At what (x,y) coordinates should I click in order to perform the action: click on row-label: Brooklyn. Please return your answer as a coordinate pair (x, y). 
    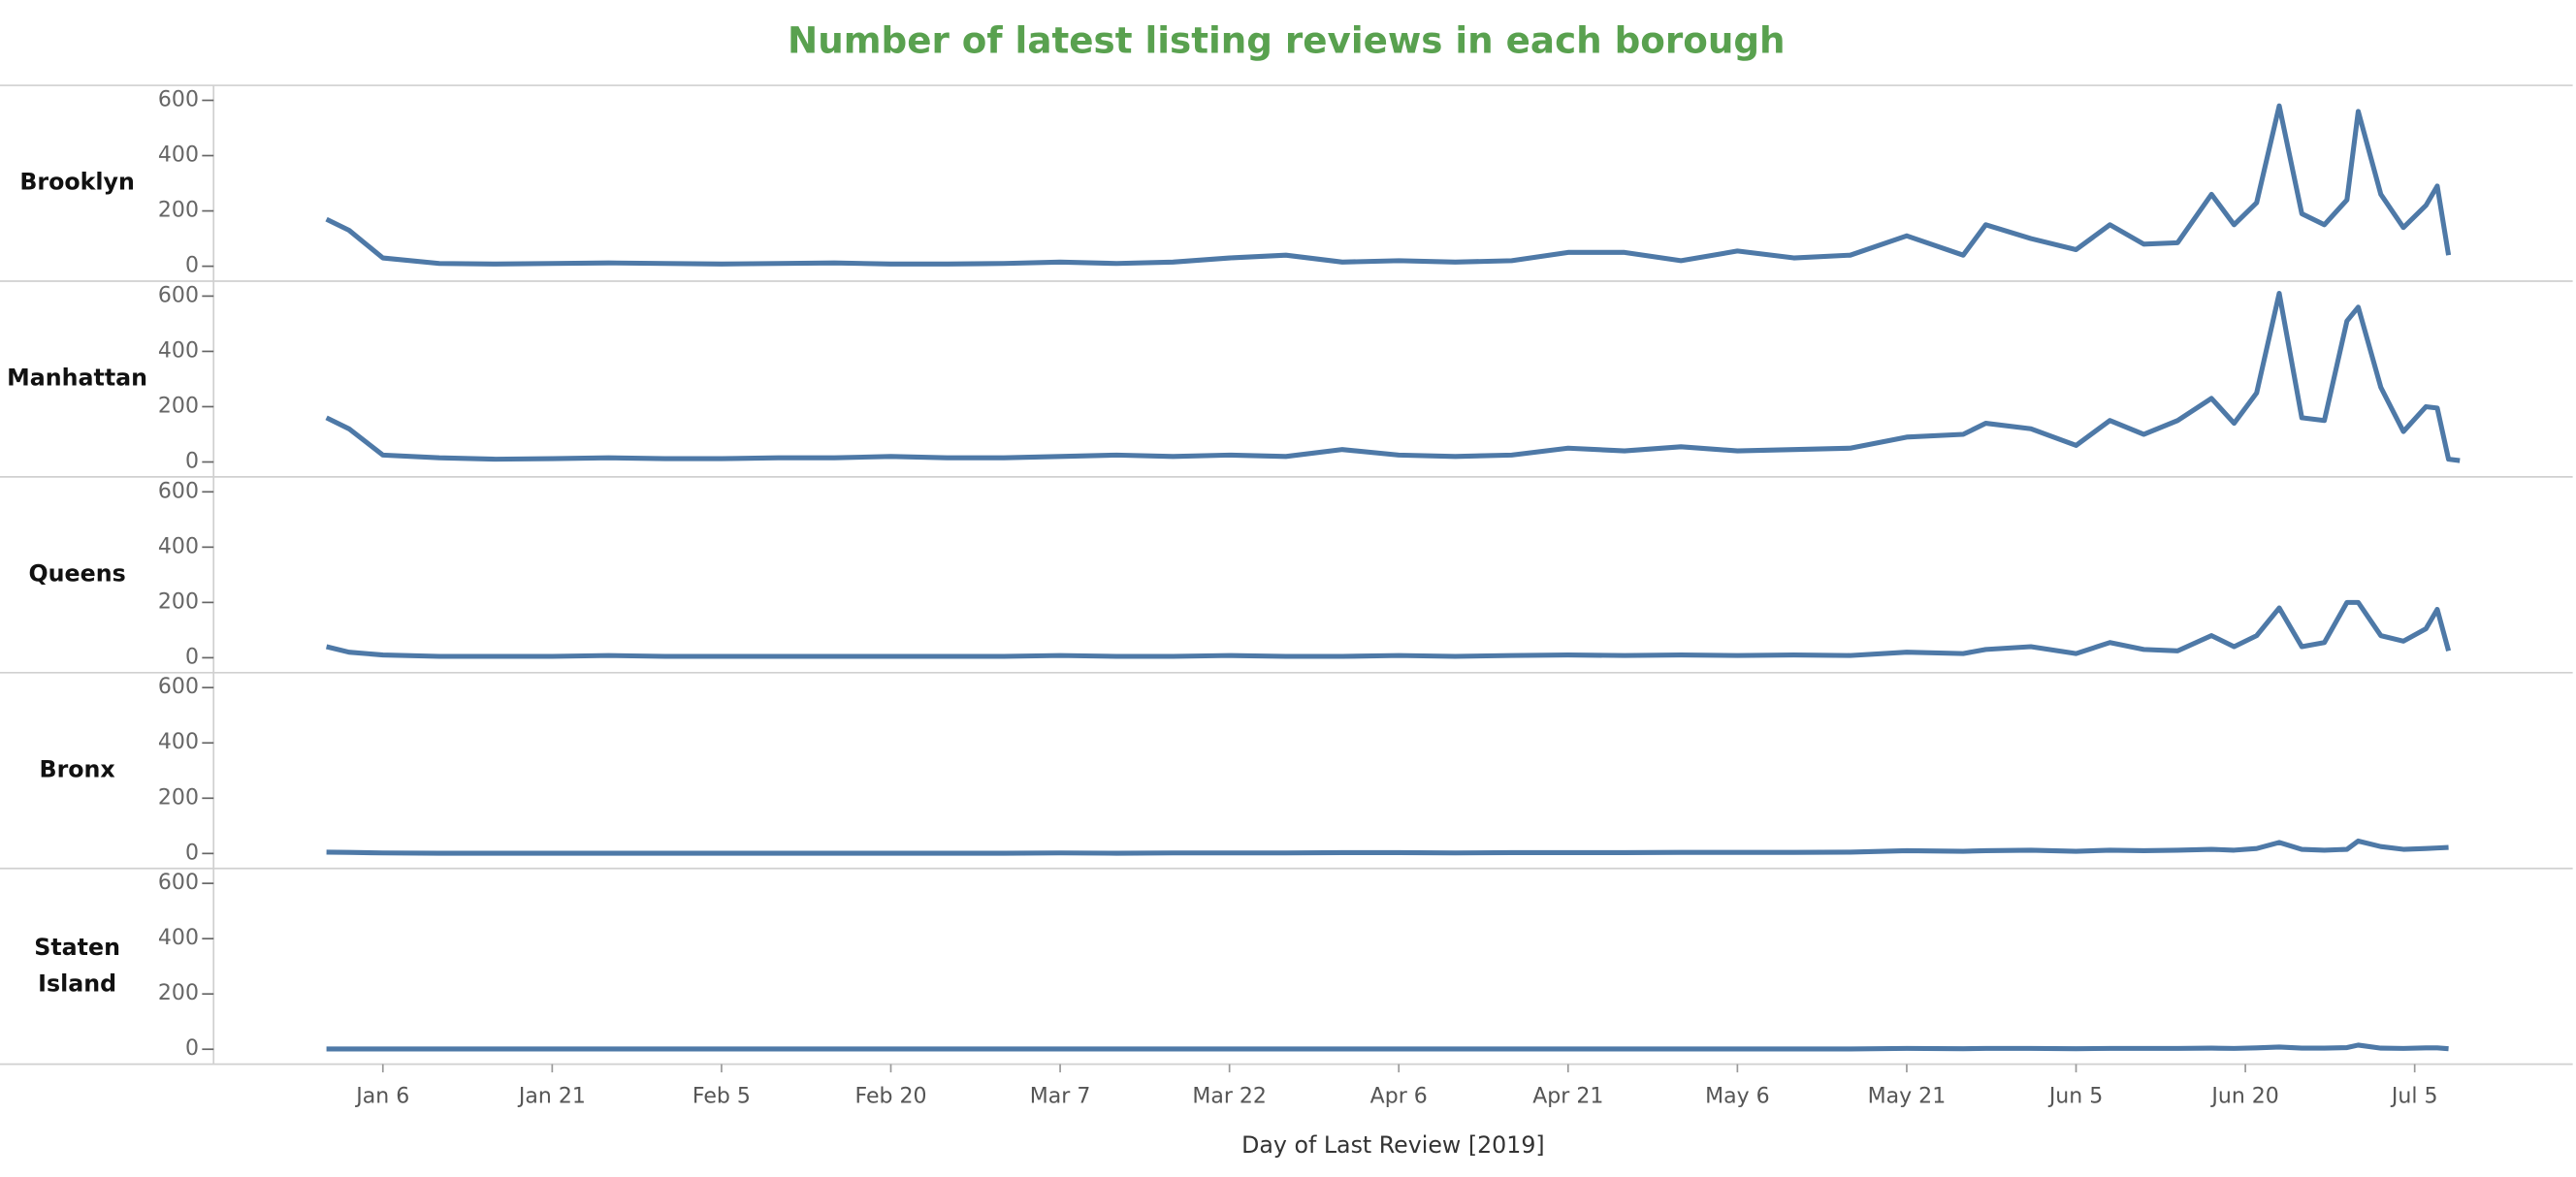
    Looking at the image, I should click on (77, 182).